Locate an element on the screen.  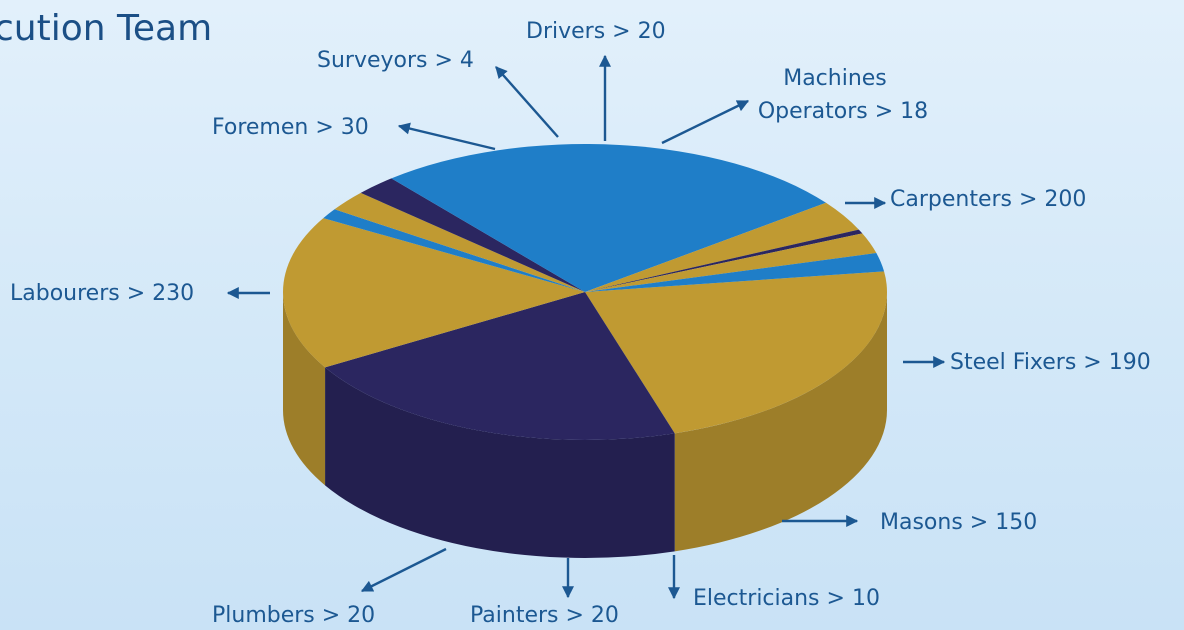
pie-slice-carpenters is located at coordinates (736, 352).